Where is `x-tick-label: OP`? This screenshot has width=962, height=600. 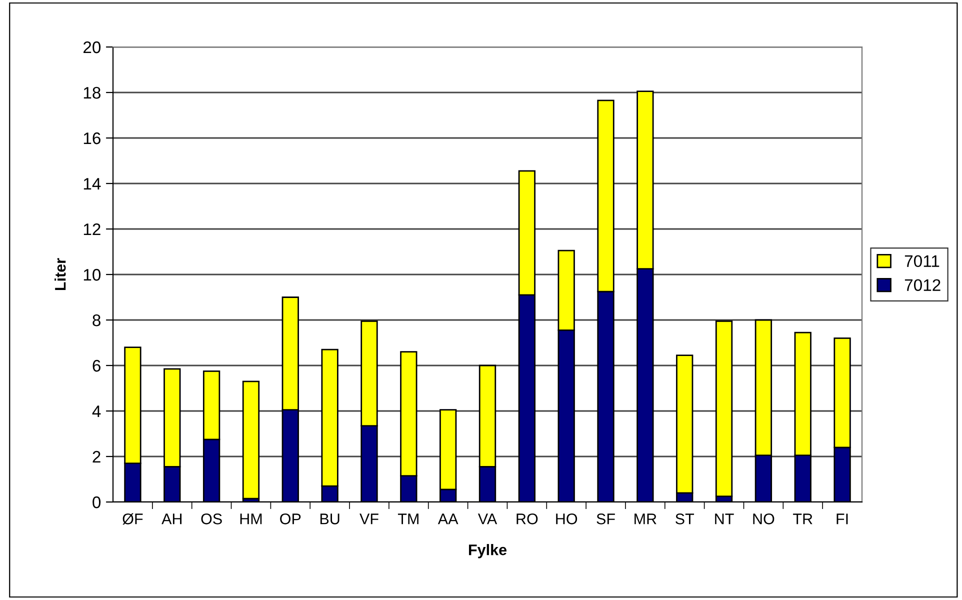 x-tick-label: OP is located at coordinates (290, 519).